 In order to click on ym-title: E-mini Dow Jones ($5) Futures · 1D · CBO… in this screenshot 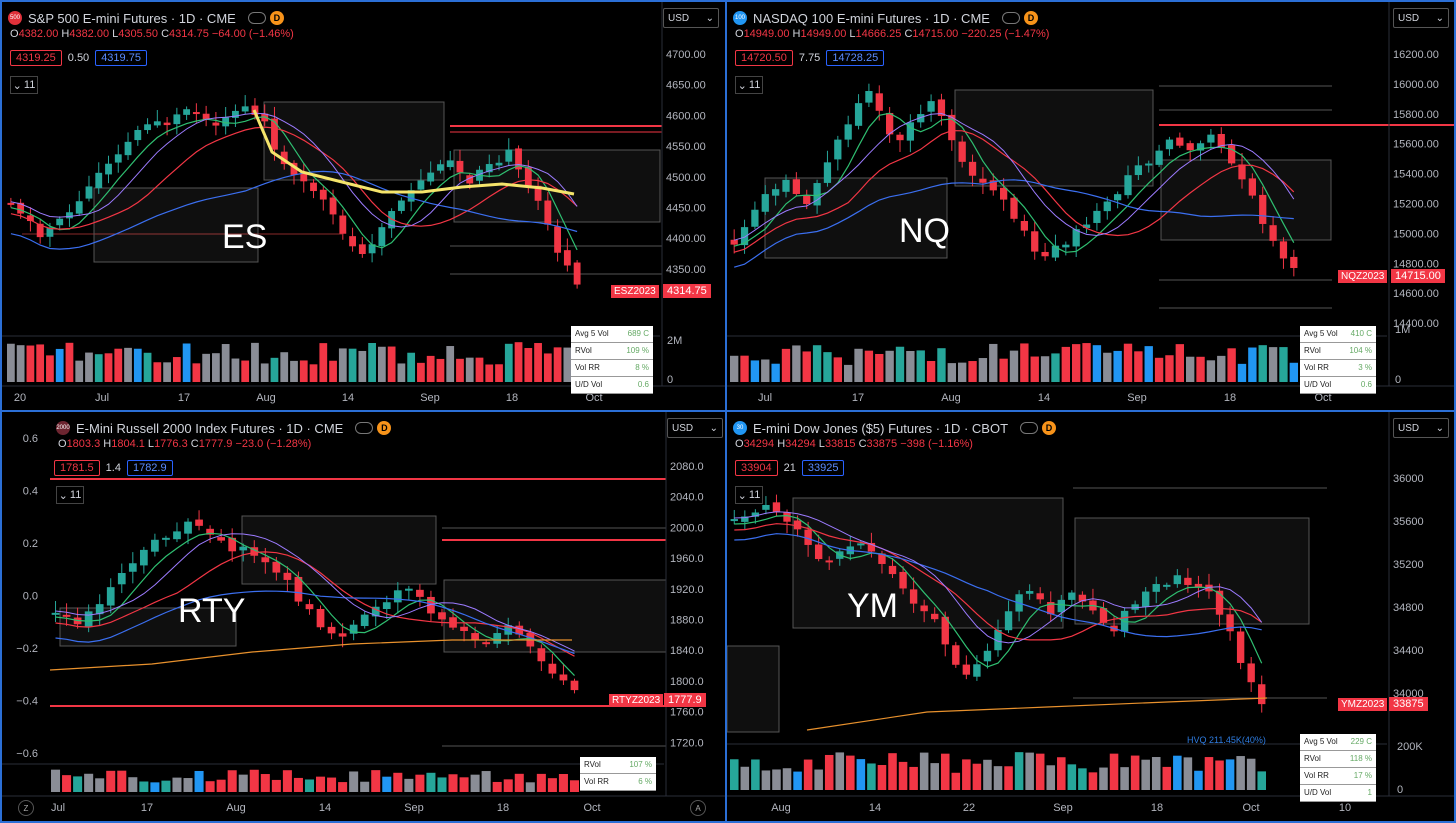, I will do `click(881, 428)`.